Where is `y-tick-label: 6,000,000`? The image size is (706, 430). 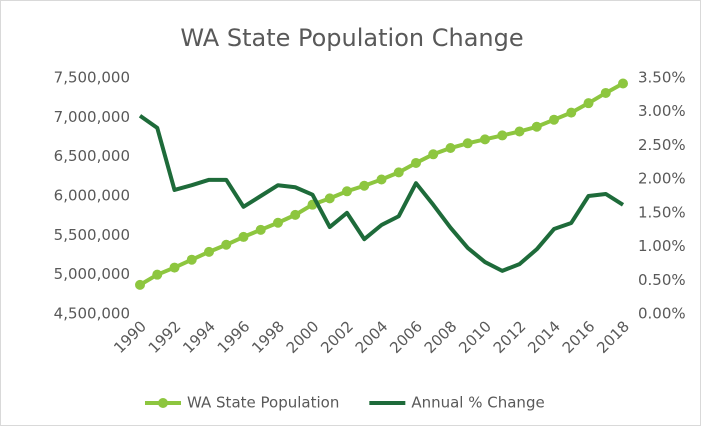 y-tick-label: 6,000,000 is located at coordinates (92, 196).